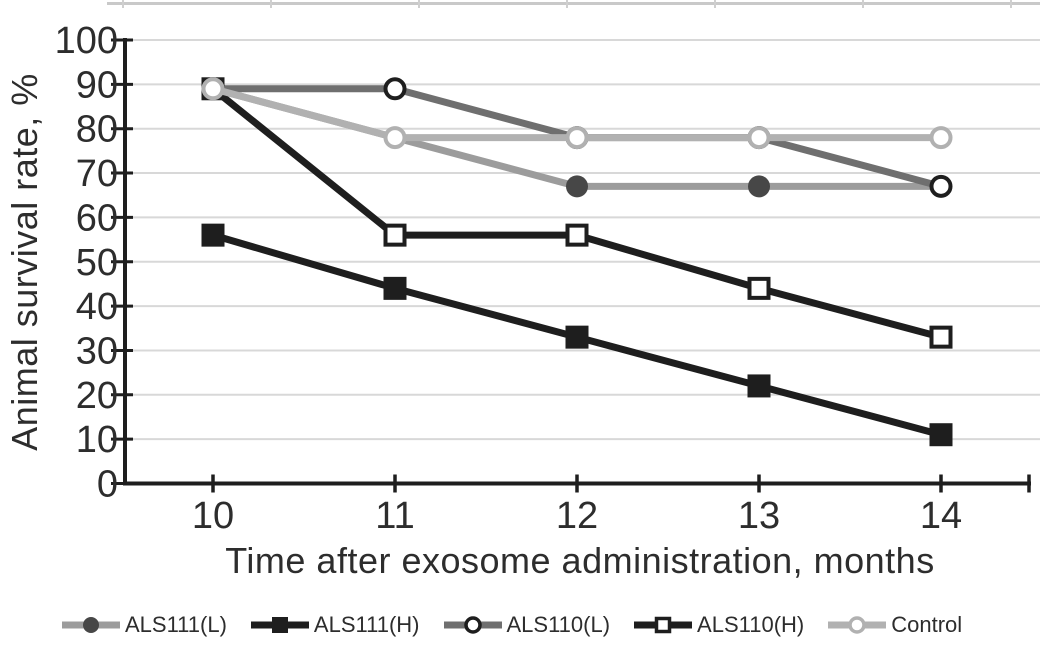 Image resolution: width=1040 pixels, height=657 pixels. I want to click on y-tick-label-90: 90, so click(97, 85).